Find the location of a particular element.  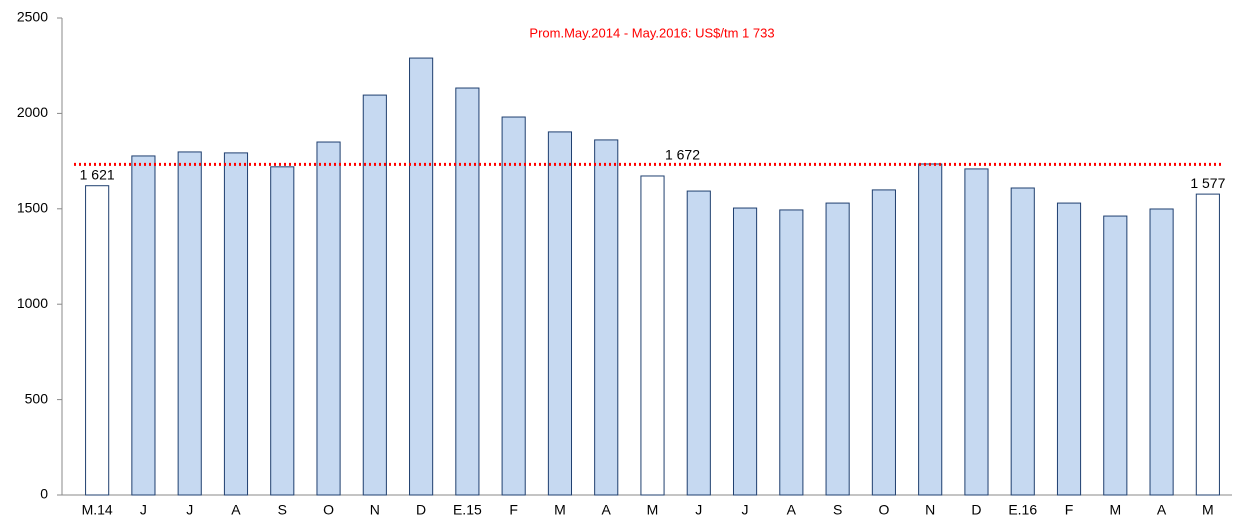

y-tick-label: 2500 is located at coordinates (32, 17).